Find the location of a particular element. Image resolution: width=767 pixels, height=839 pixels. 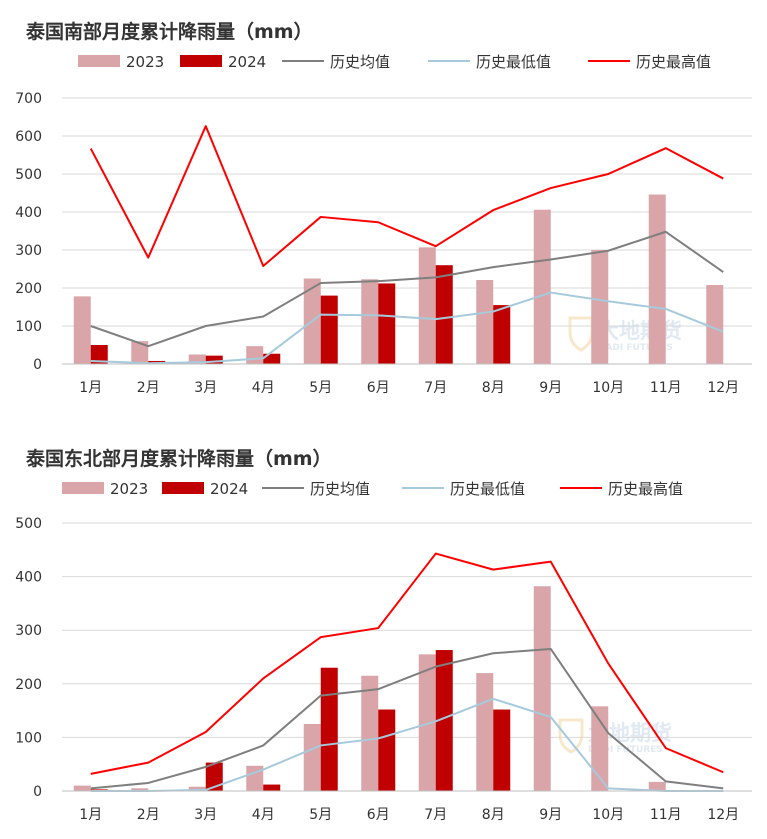

line-历史最低值 is located at coordinates (407, 328).